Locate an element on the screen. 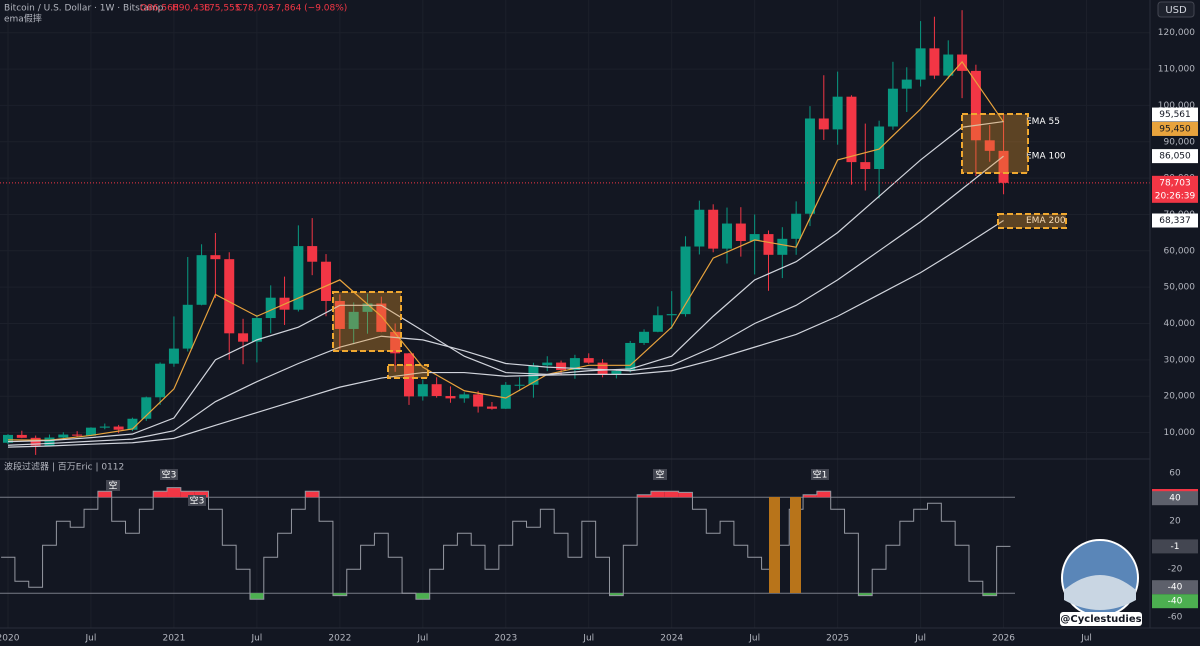  currency: USD is located at coordinates (1176, 10).